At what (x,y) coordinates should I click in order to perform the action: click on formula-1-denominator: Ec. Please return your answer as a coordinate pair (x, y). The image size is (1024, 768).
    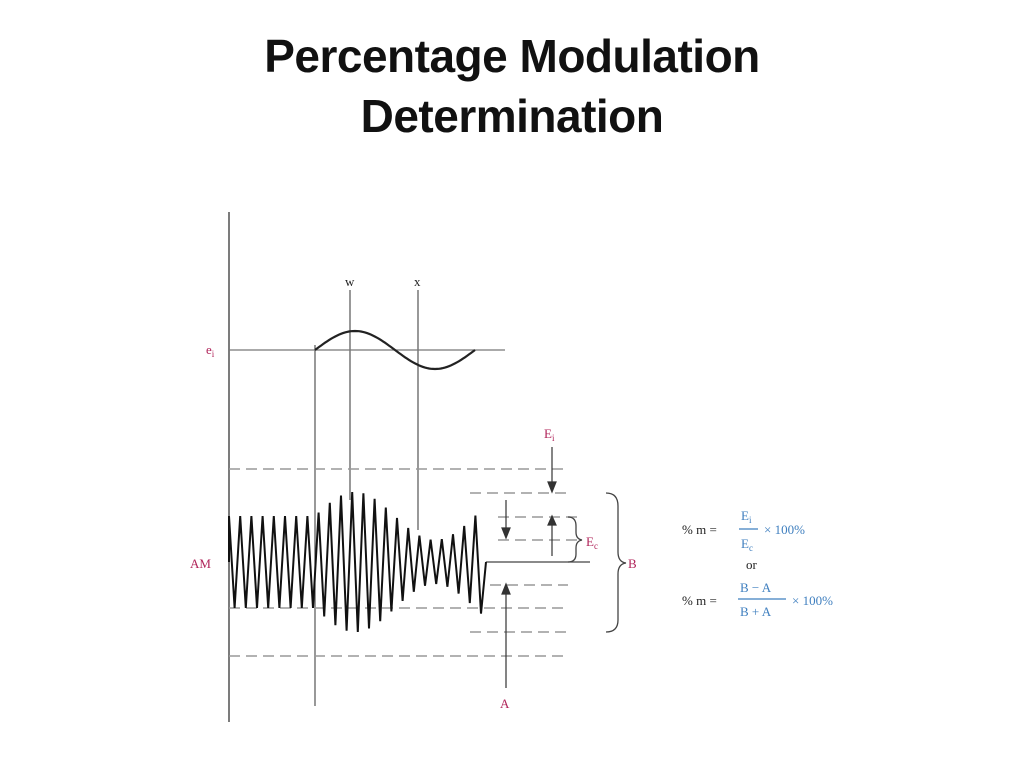
    Looking at the image, I should click on (747, 544).